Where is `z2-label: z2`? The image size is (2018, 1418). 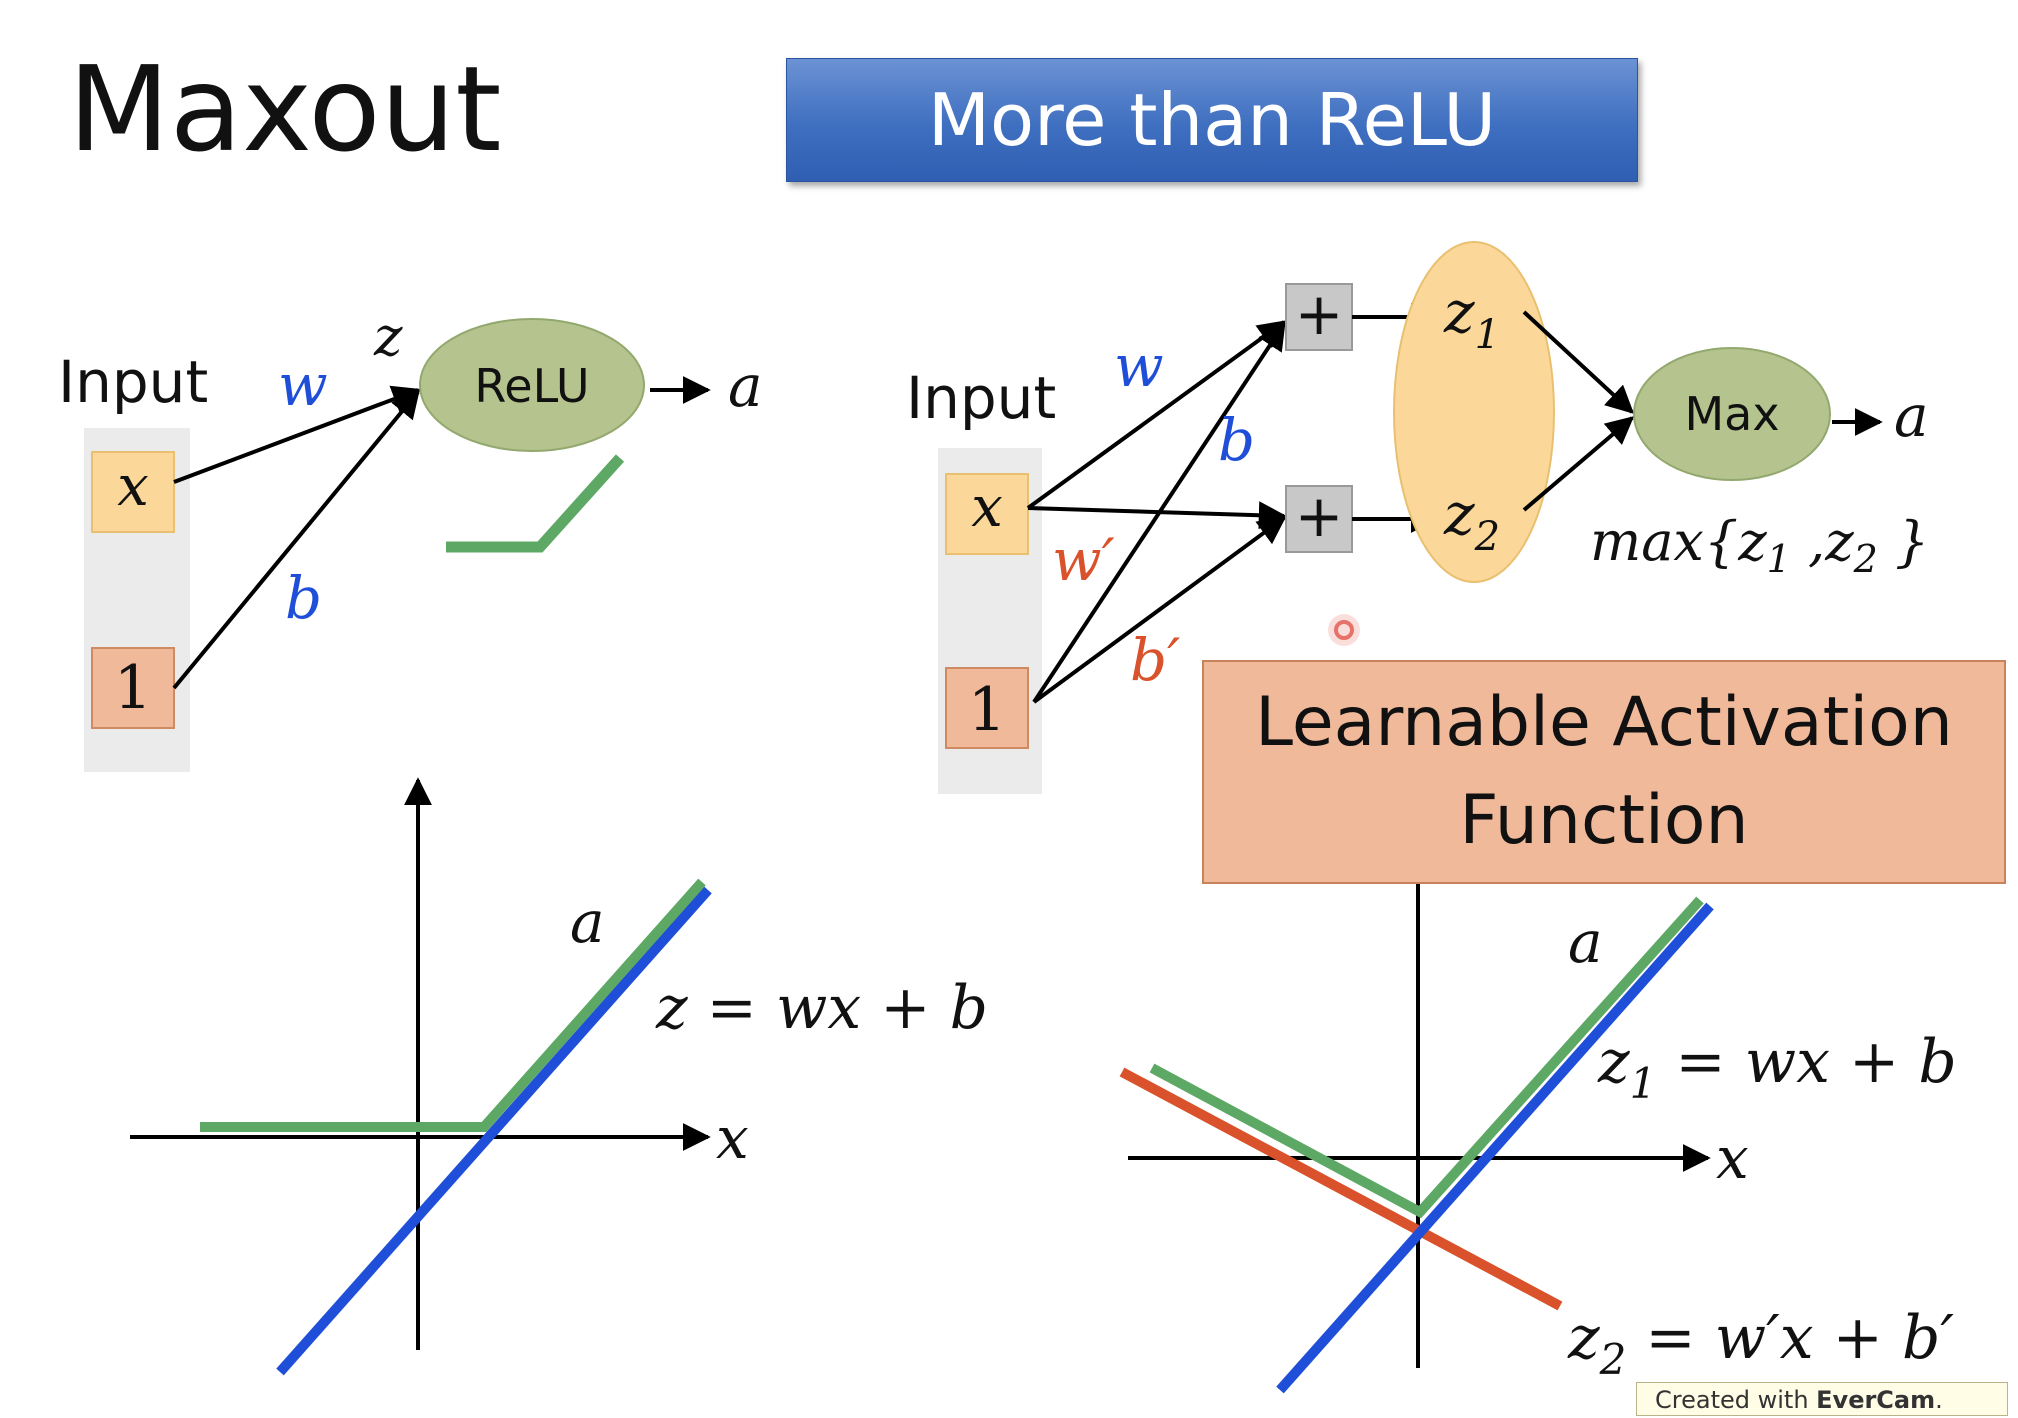
z2-label: z2 is located at coordinates (1471, 520).